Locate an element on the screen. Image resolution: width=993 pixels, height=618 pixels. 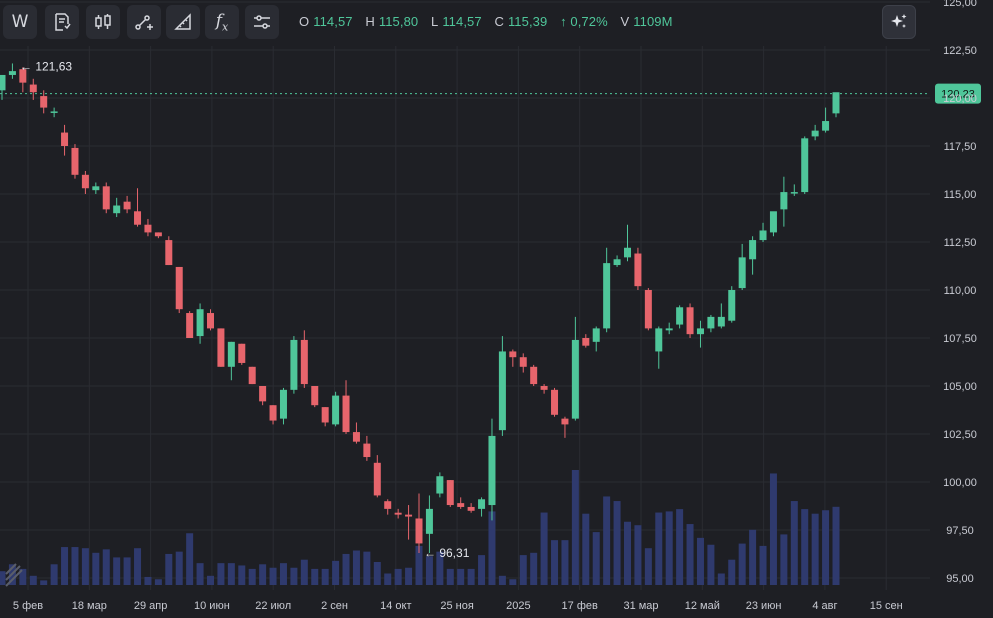
candles-button is located at coordinates (103, 22).